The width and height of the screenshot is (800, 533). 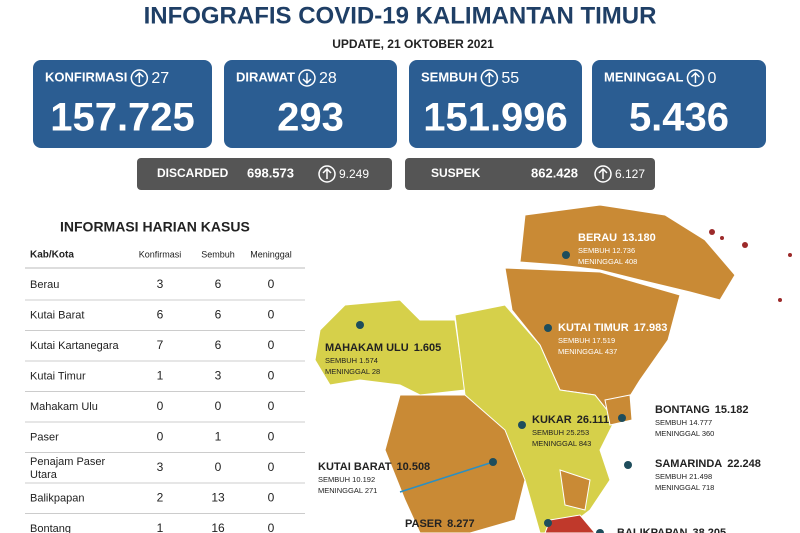 What do you see at coordinates (684, 433) in the screenshot?
I see `region-deaths: MENINGGAL 360` at bounding box center [684, 433].